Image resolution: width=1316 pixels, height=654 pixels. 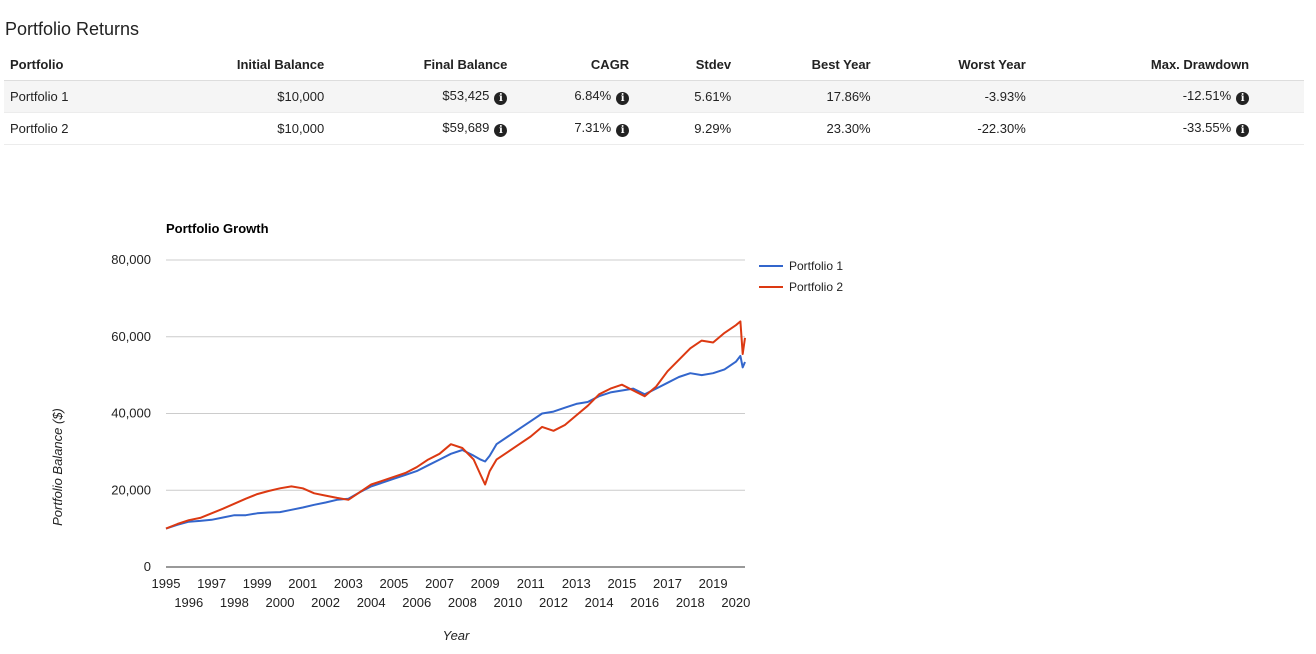 I want to click on y-tick-label: 60,000, so click(x=131, y=336).